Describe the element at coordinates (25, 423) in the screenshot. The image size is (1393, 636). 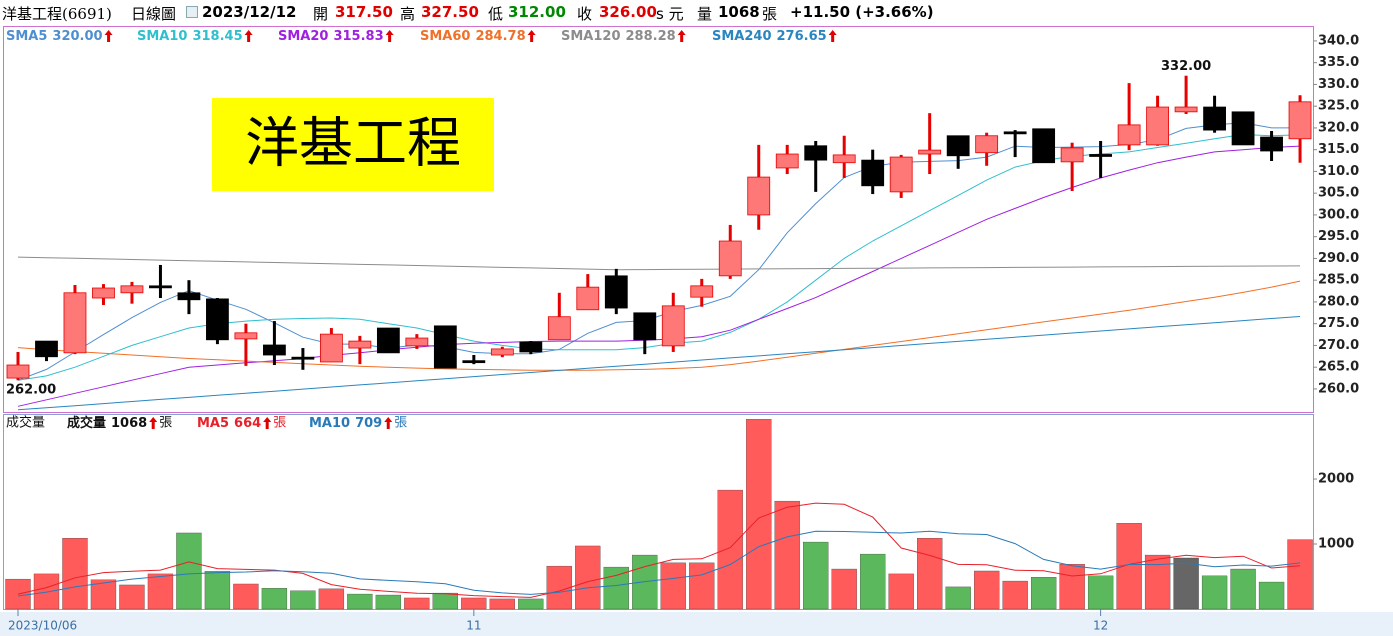
I see `volume-title: 成交量` at that location.